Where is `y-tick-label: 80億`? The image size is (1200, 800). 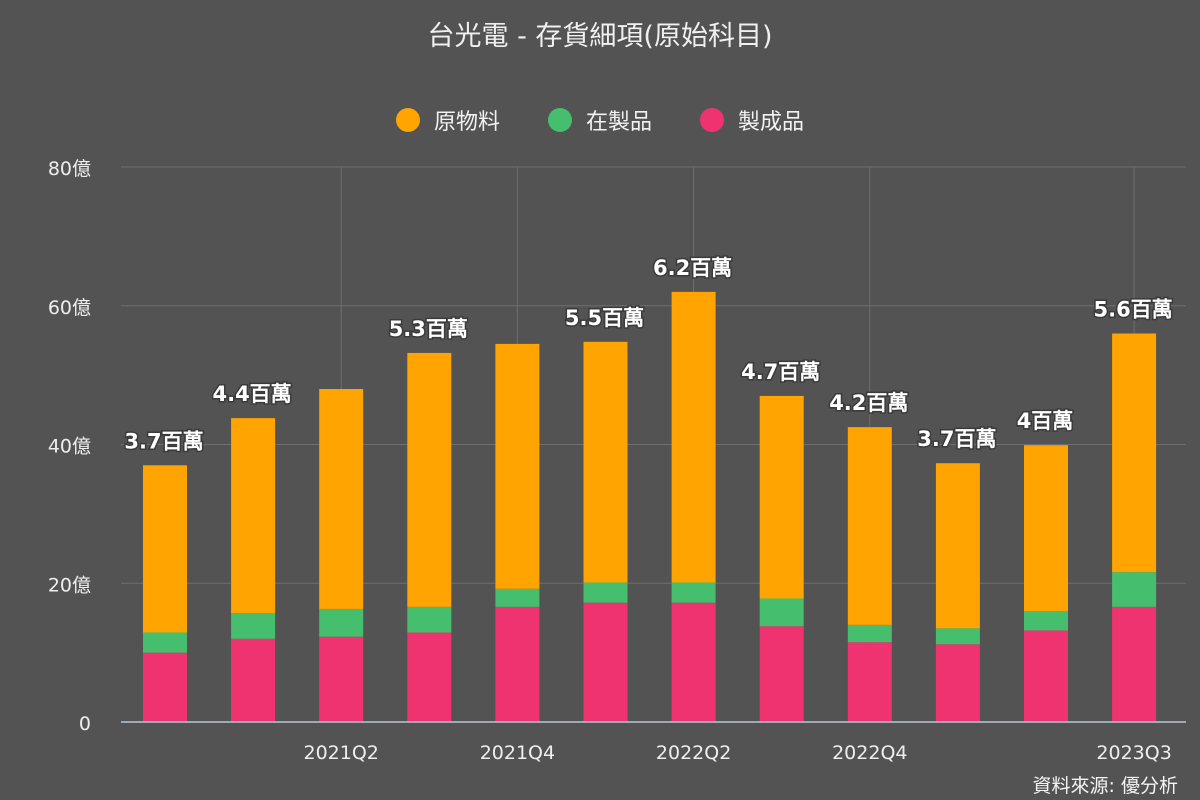
y-tick-label: 80億 is located at coordinates (69, 169).